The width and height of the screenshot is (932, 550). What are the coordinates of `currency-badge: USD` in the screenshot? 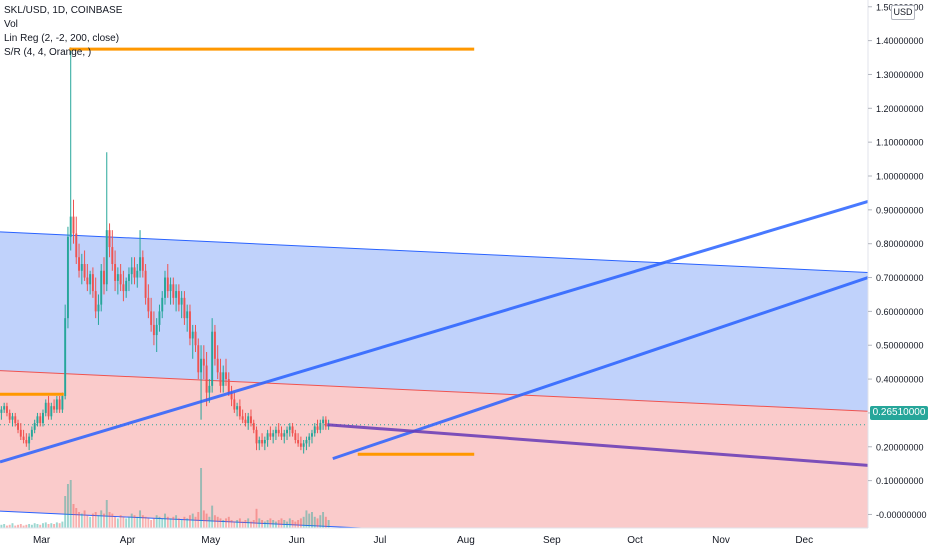 It's located at (903, 12).